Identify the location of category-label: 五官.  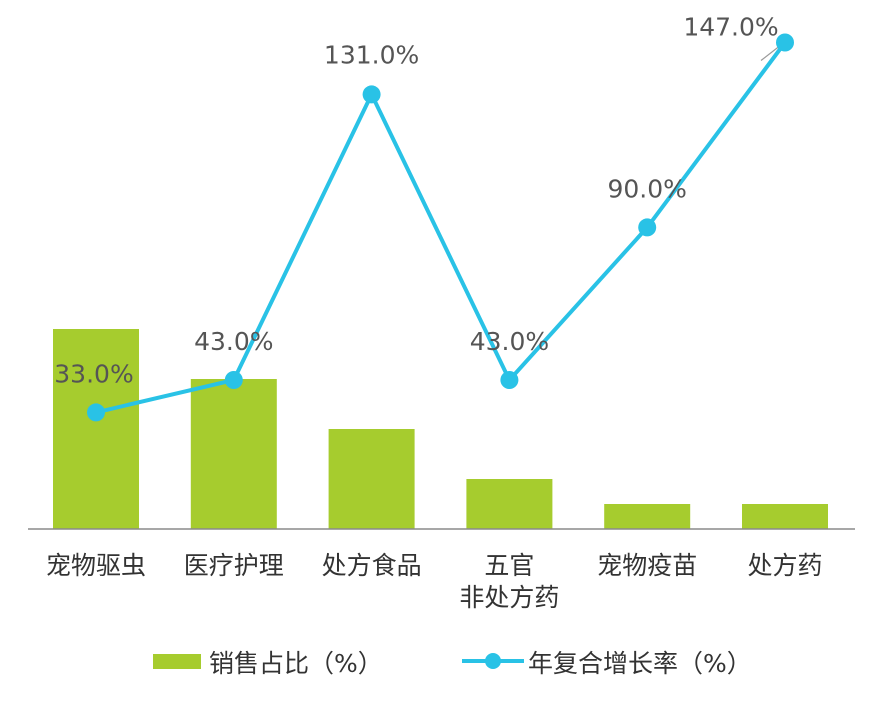
(509, 565).